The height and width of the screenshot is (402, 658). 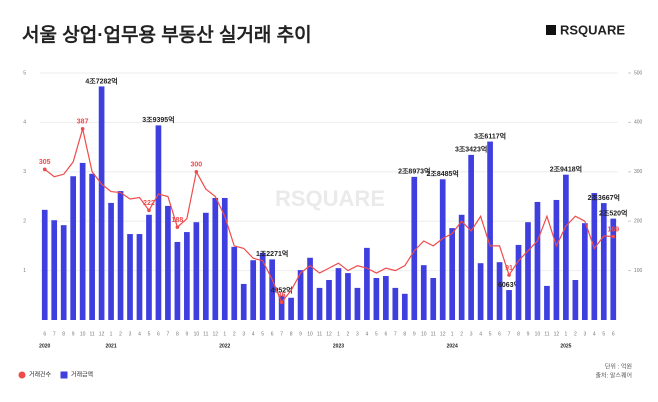 What do you see at coordinates (282, 295) in the screenshot?
I see `line-value-label: 36` at bounding box center [282, 295].